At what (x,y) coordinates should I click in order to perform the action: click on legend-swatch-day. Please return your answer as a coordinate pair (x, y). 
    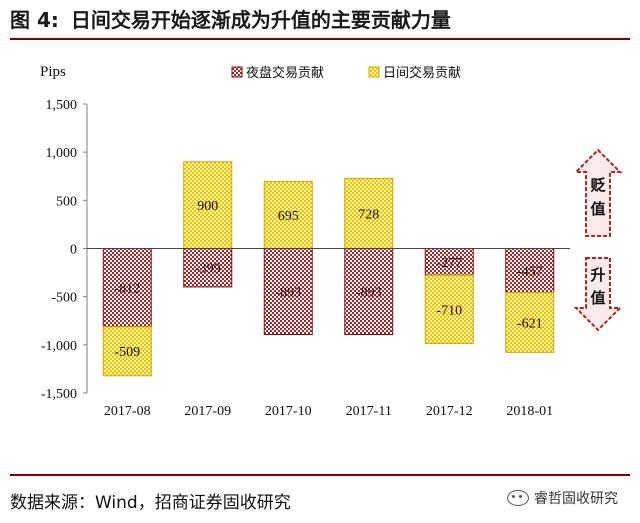
    Looking at the image, I should click on (374, 72).